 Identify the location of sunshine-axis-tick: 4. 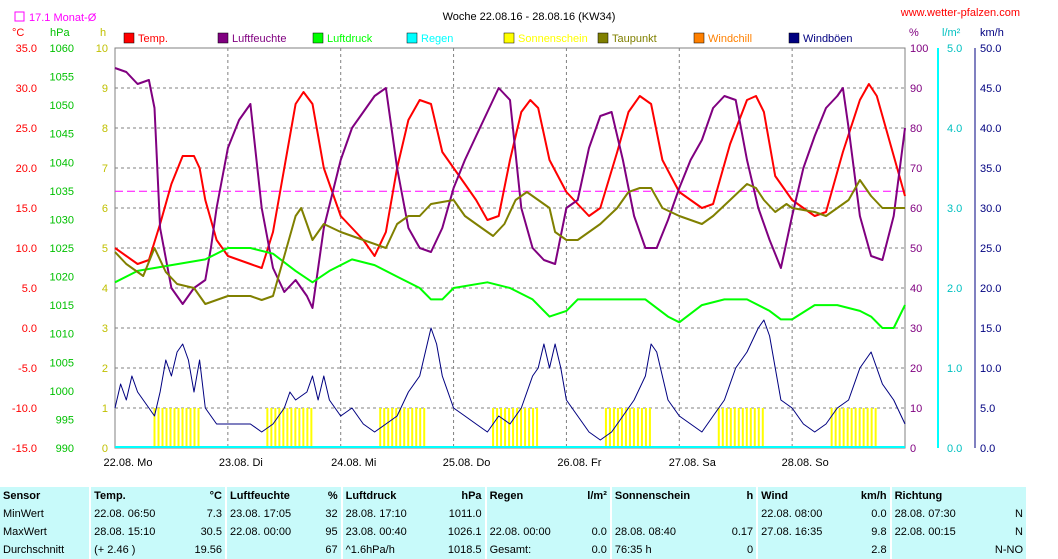
(105, 289).